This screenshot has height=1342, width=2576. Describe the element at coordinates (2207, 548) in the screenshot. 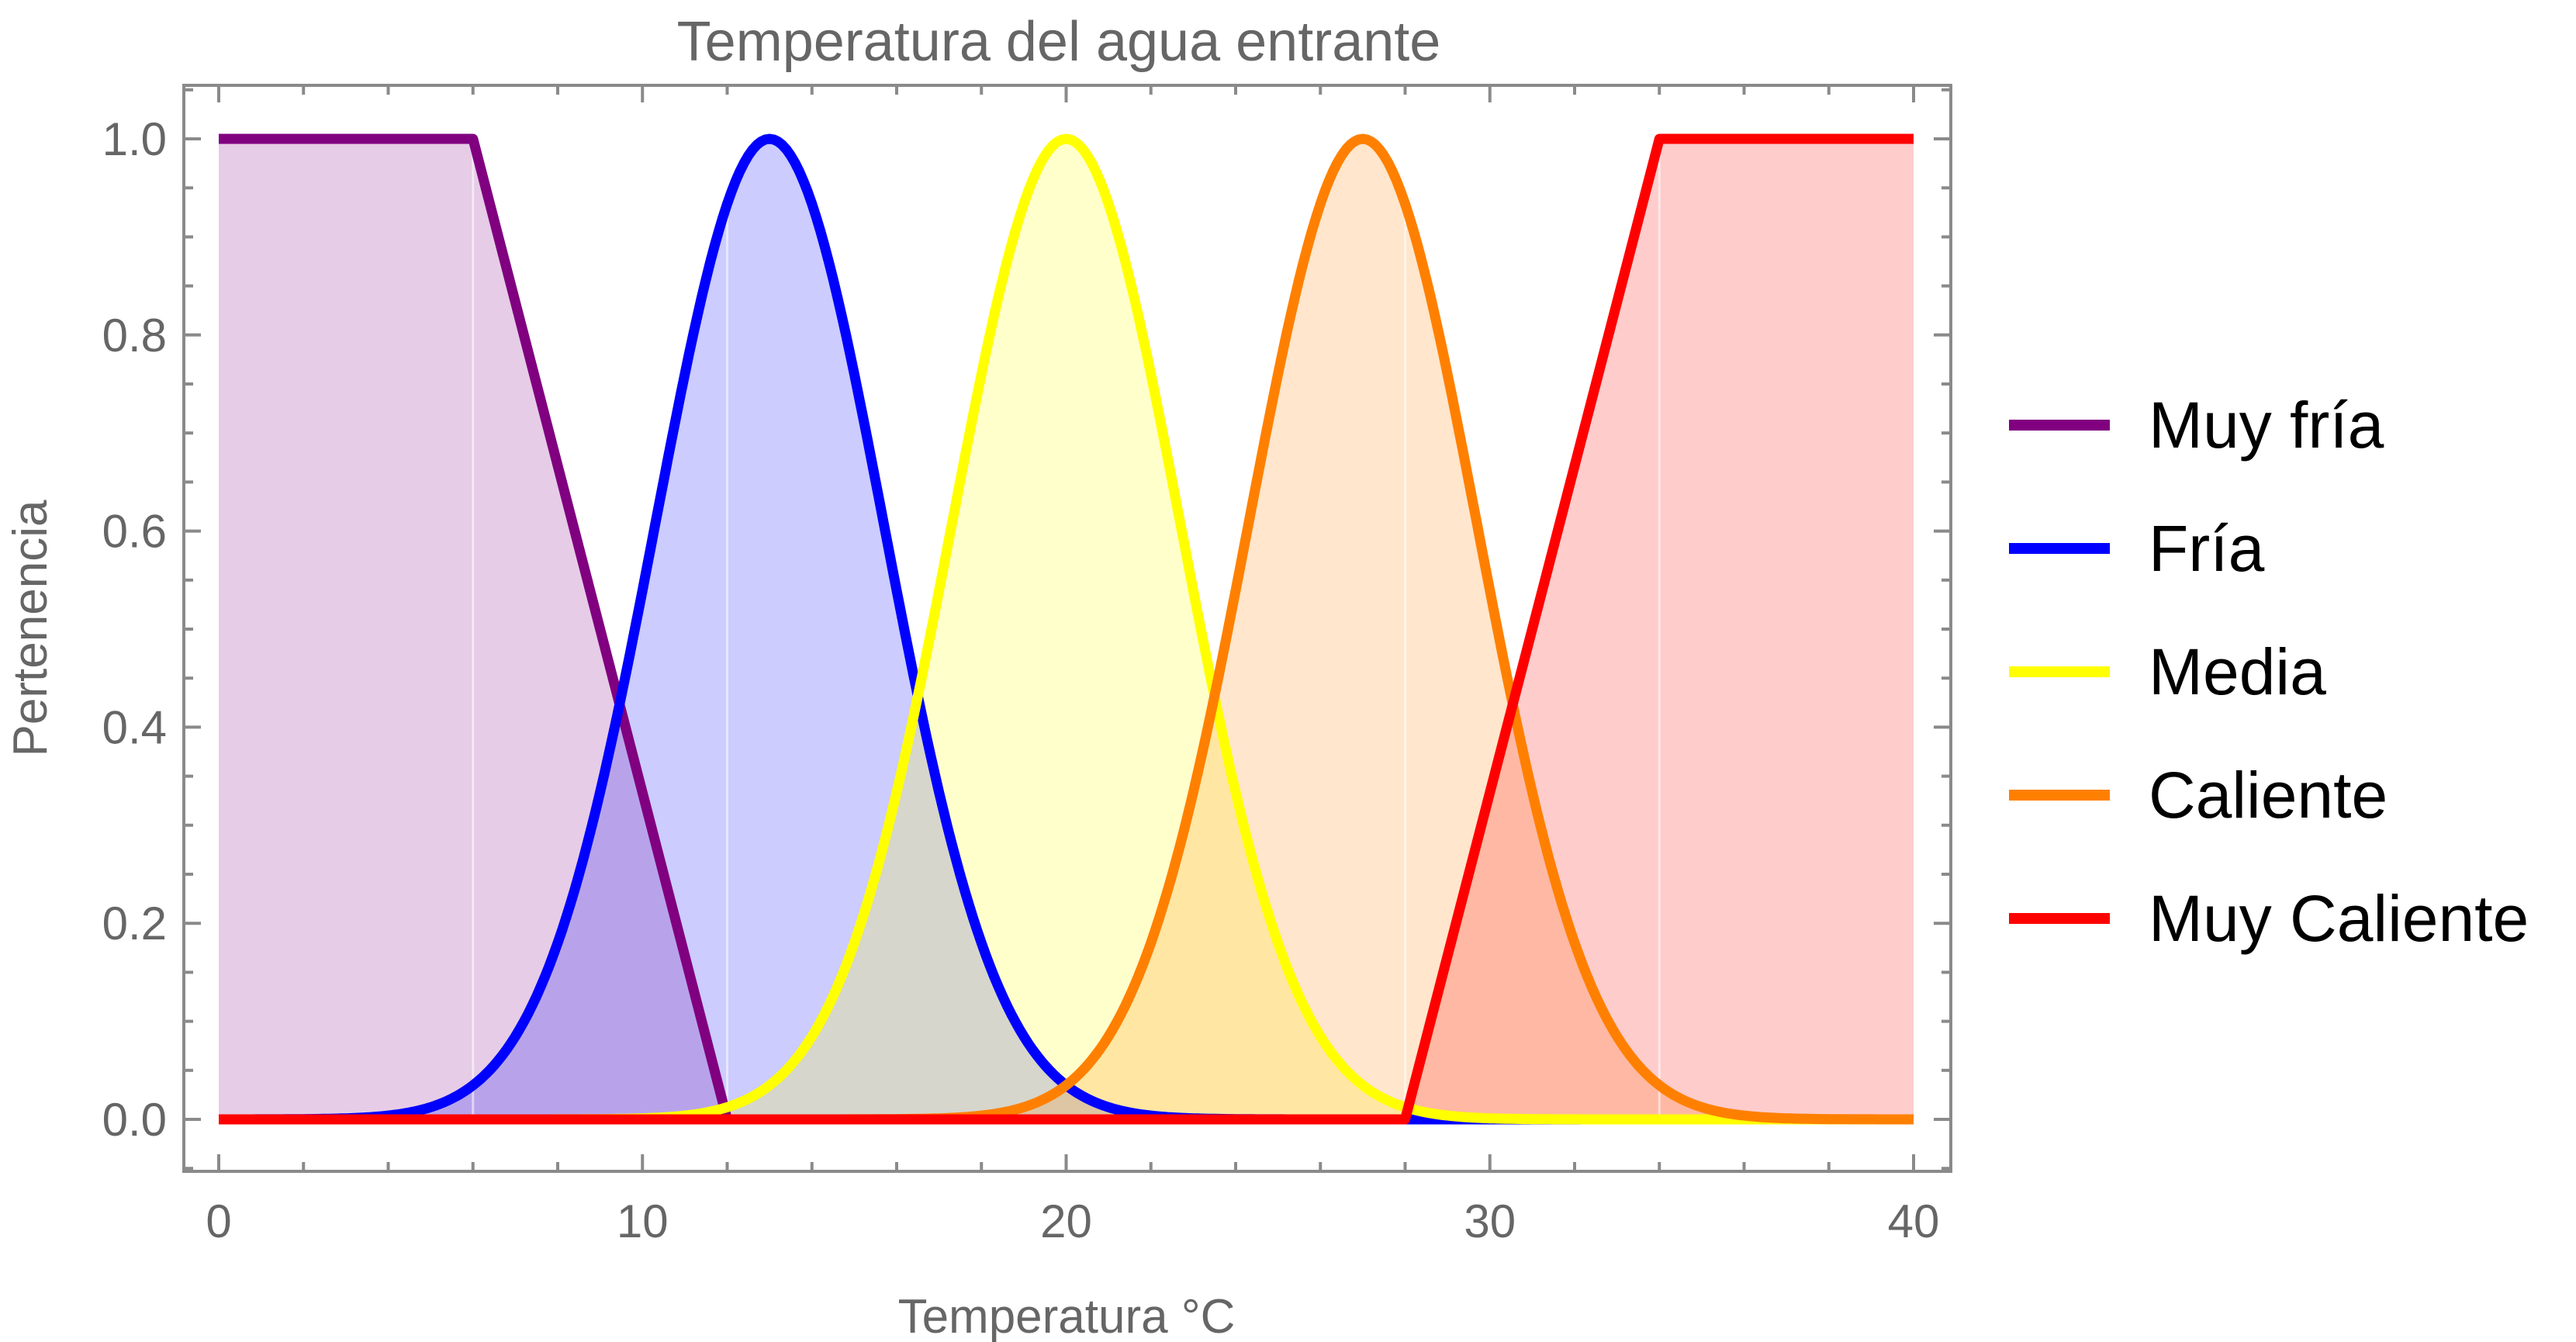

I see `legend-label-fria: Fría` at that location.